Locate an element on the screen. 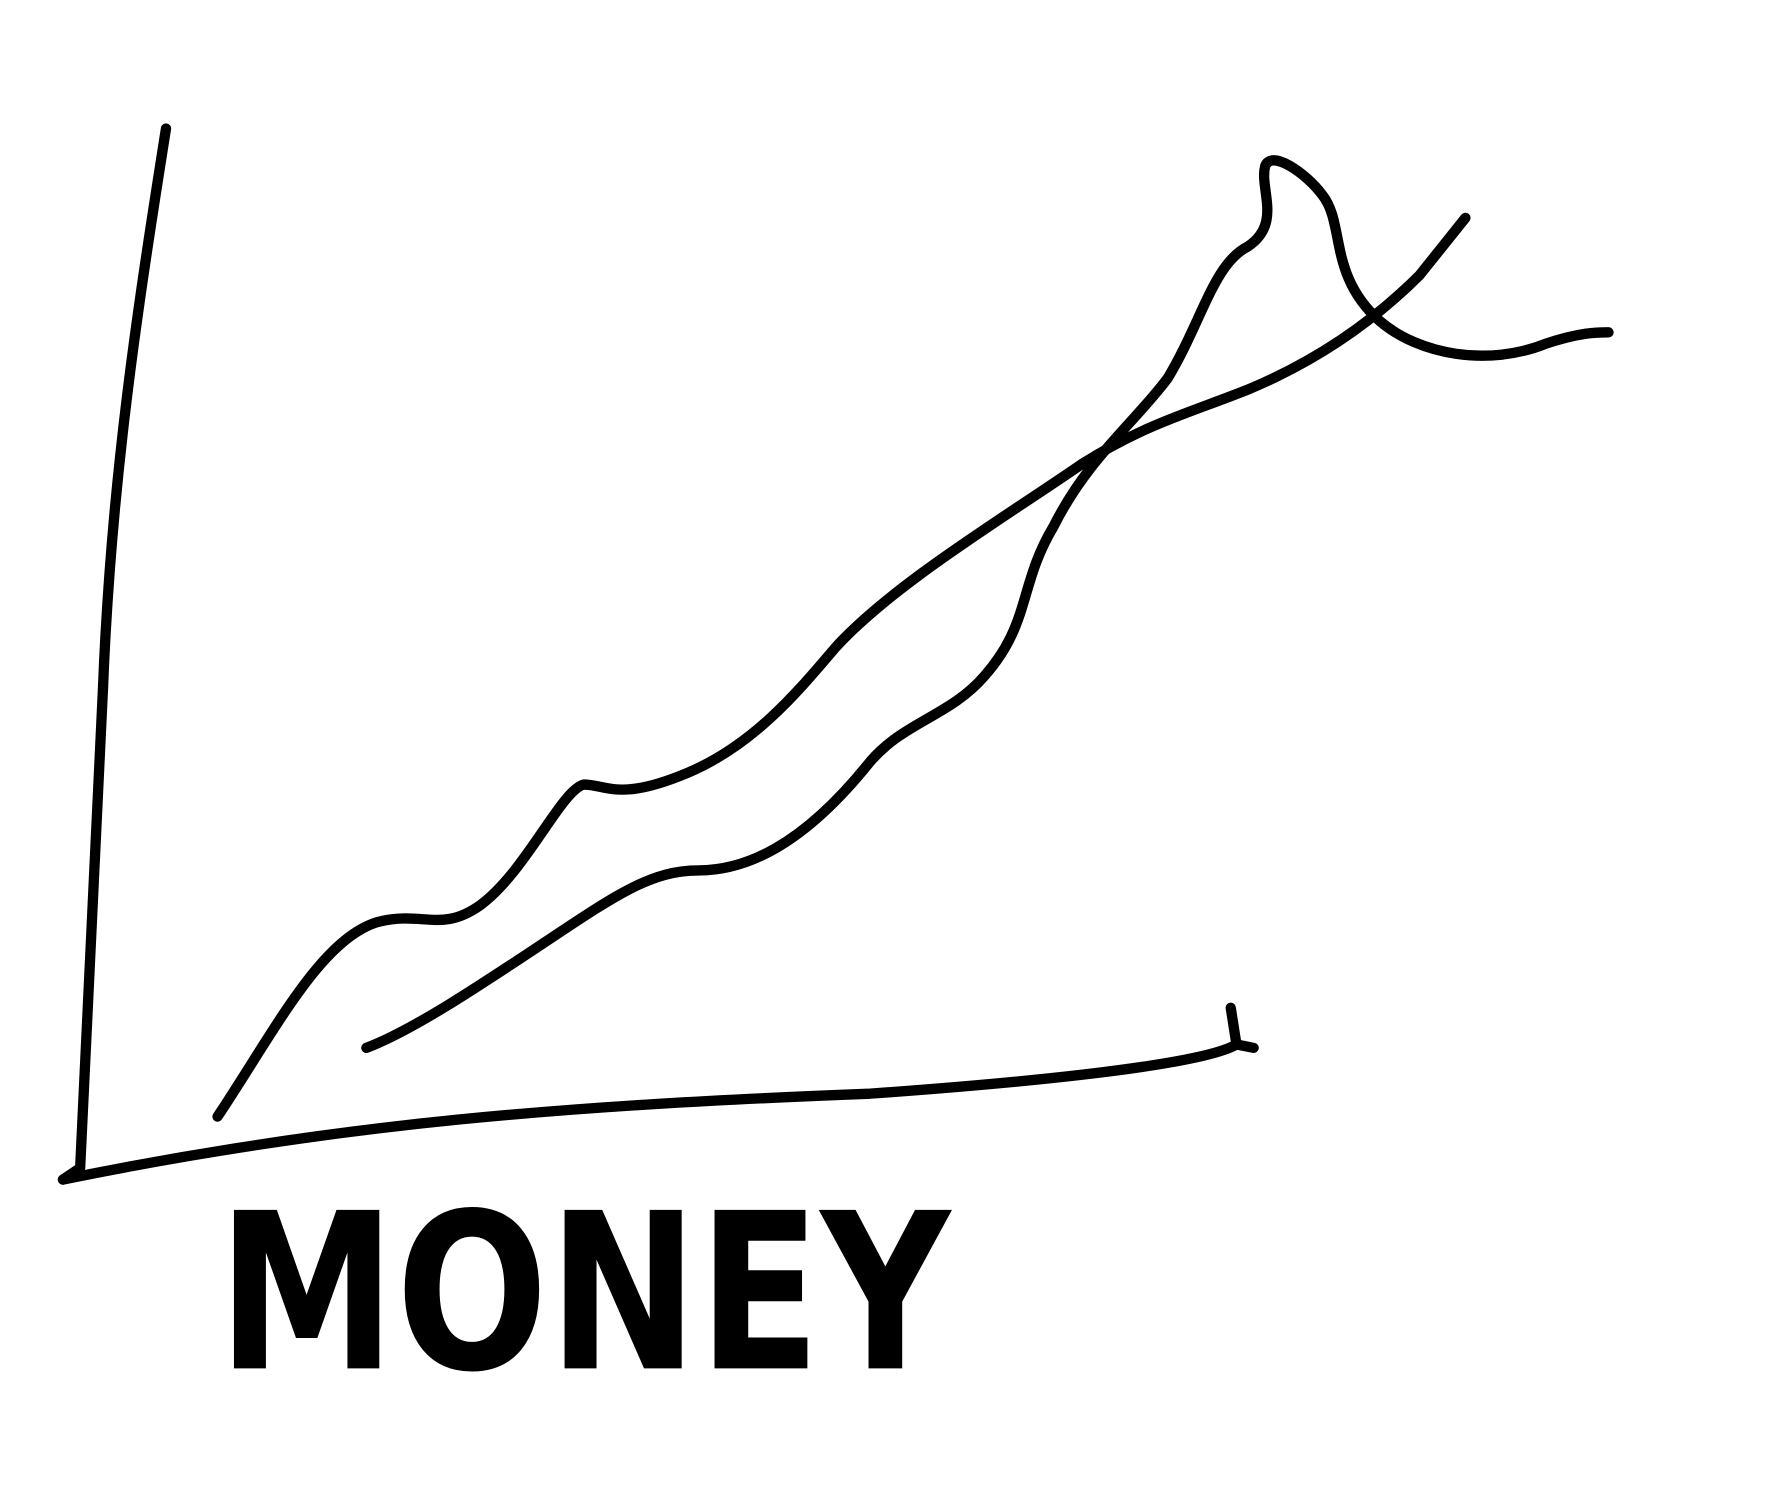  x-axis-label: MONEY is located at coordinates (585, 1293).